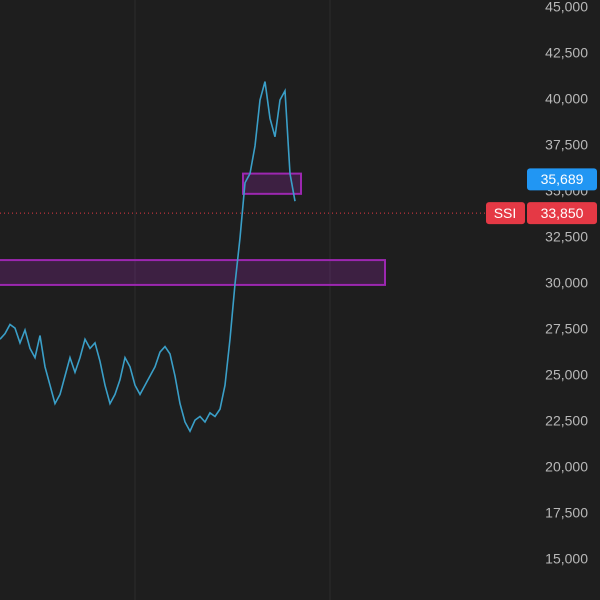 The height and width of the screenshot is (600, 600). I want to click on marker-name: SSI, so click(505, 213).